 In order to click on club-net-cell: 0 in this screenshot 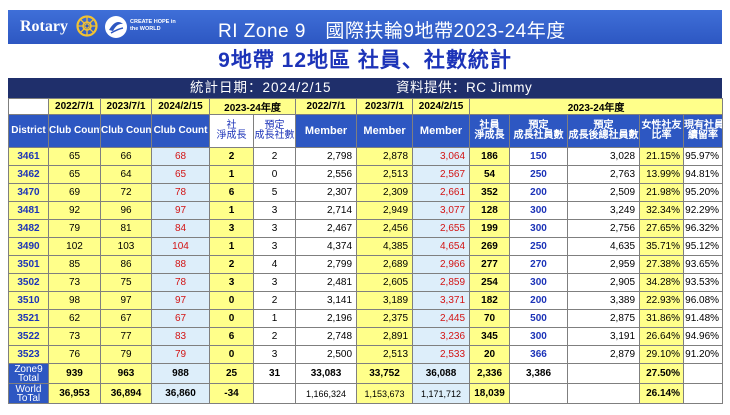, I will do `click(231, 300)`.